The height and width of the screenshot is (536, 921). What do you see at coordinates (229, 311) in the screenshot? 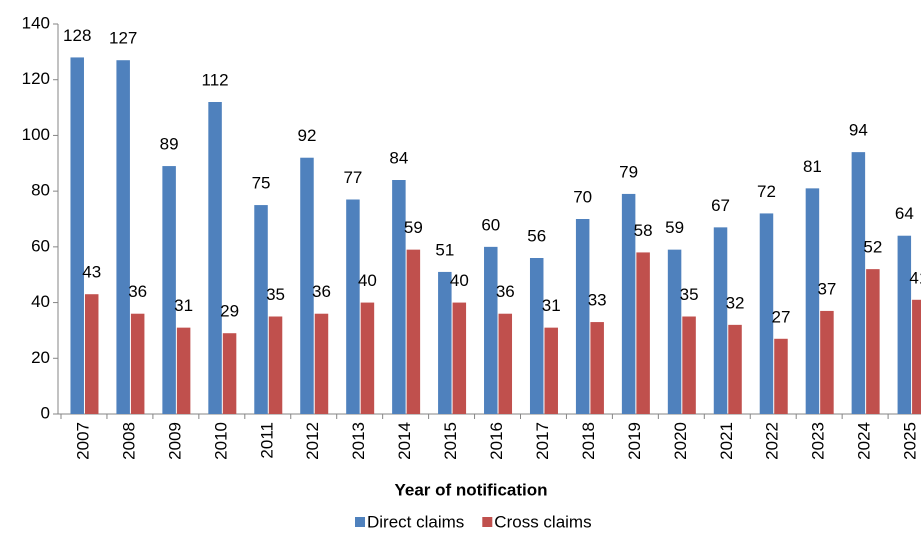
I see `data-label: 29` at bounding box center [229, 311].